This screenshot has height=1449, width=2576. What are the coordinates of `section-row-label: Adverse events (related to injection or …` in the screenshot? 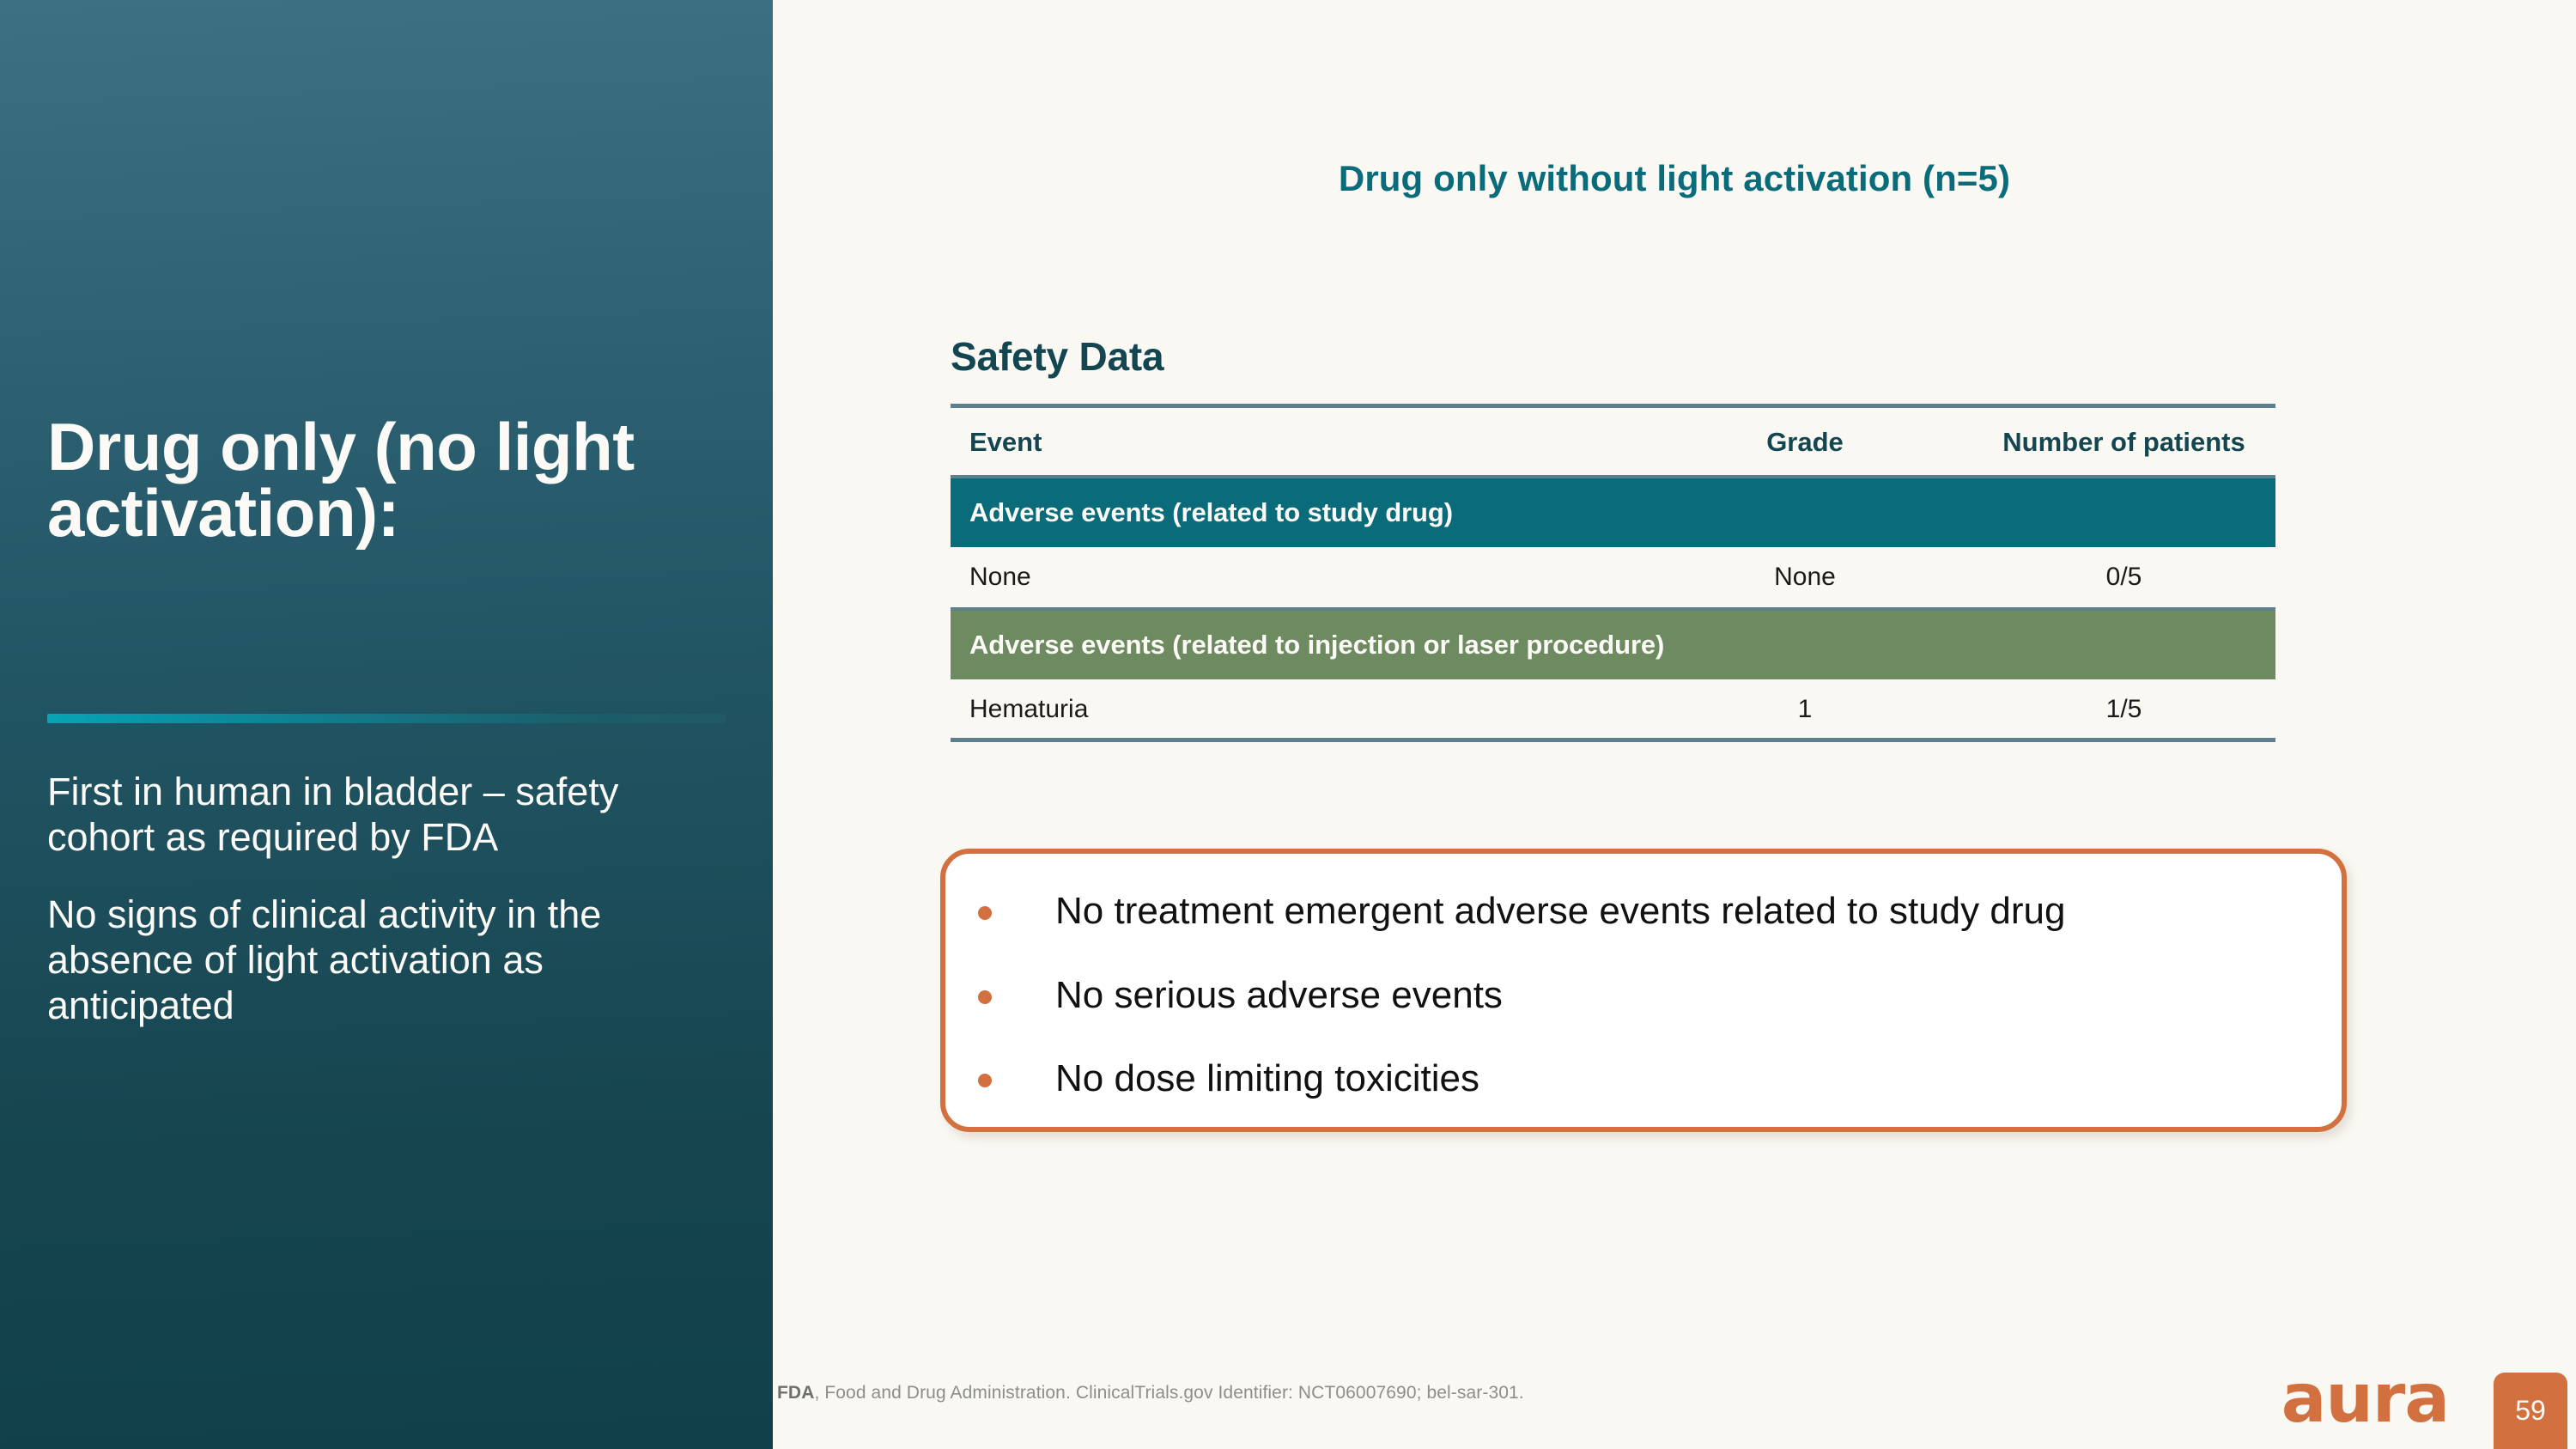 It's located at (1613, 643).